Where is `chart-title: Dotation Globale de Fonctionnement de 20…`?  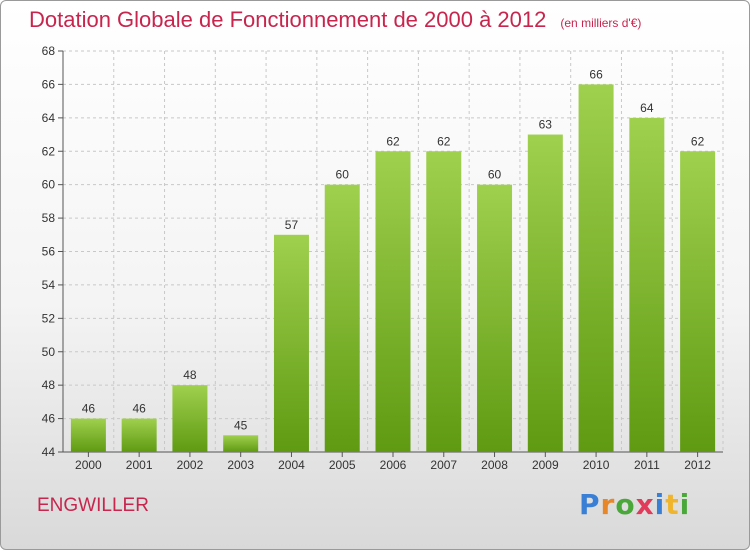 chart-title: Dotation Globale de Fonctionnement de 20… is located at coordinates (335, 20).